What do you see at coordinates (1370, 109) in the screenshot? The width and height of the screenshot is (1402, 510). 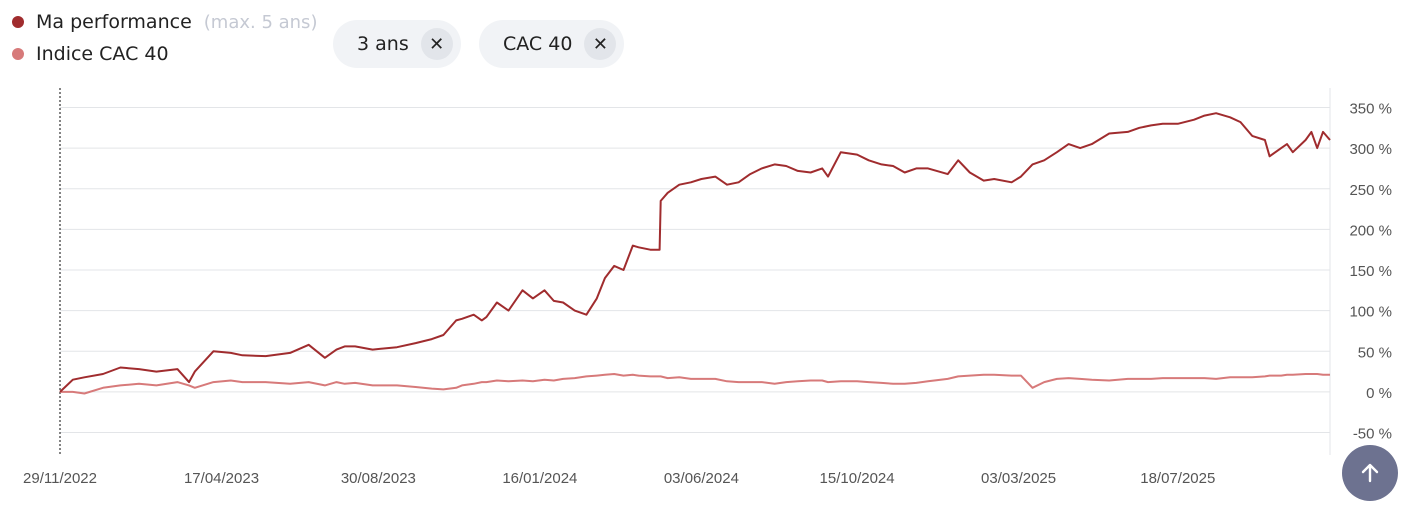 I see `y-tick-label: 350 %` at bounding box center [1370, 109].